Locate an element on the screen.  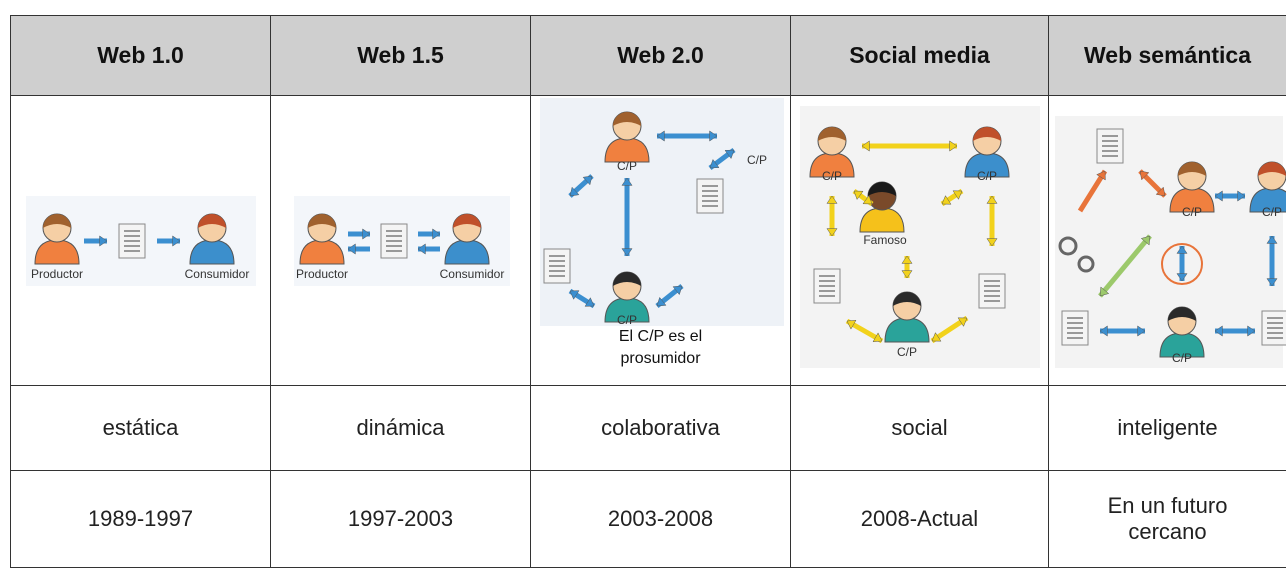
diagram-label: Famoso is located at coordinates (885, 240).